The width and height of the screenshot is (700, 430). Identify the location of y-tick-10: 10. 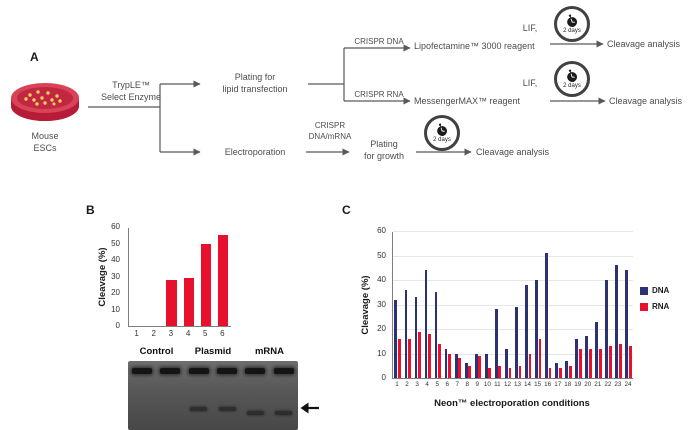
(115, 309).